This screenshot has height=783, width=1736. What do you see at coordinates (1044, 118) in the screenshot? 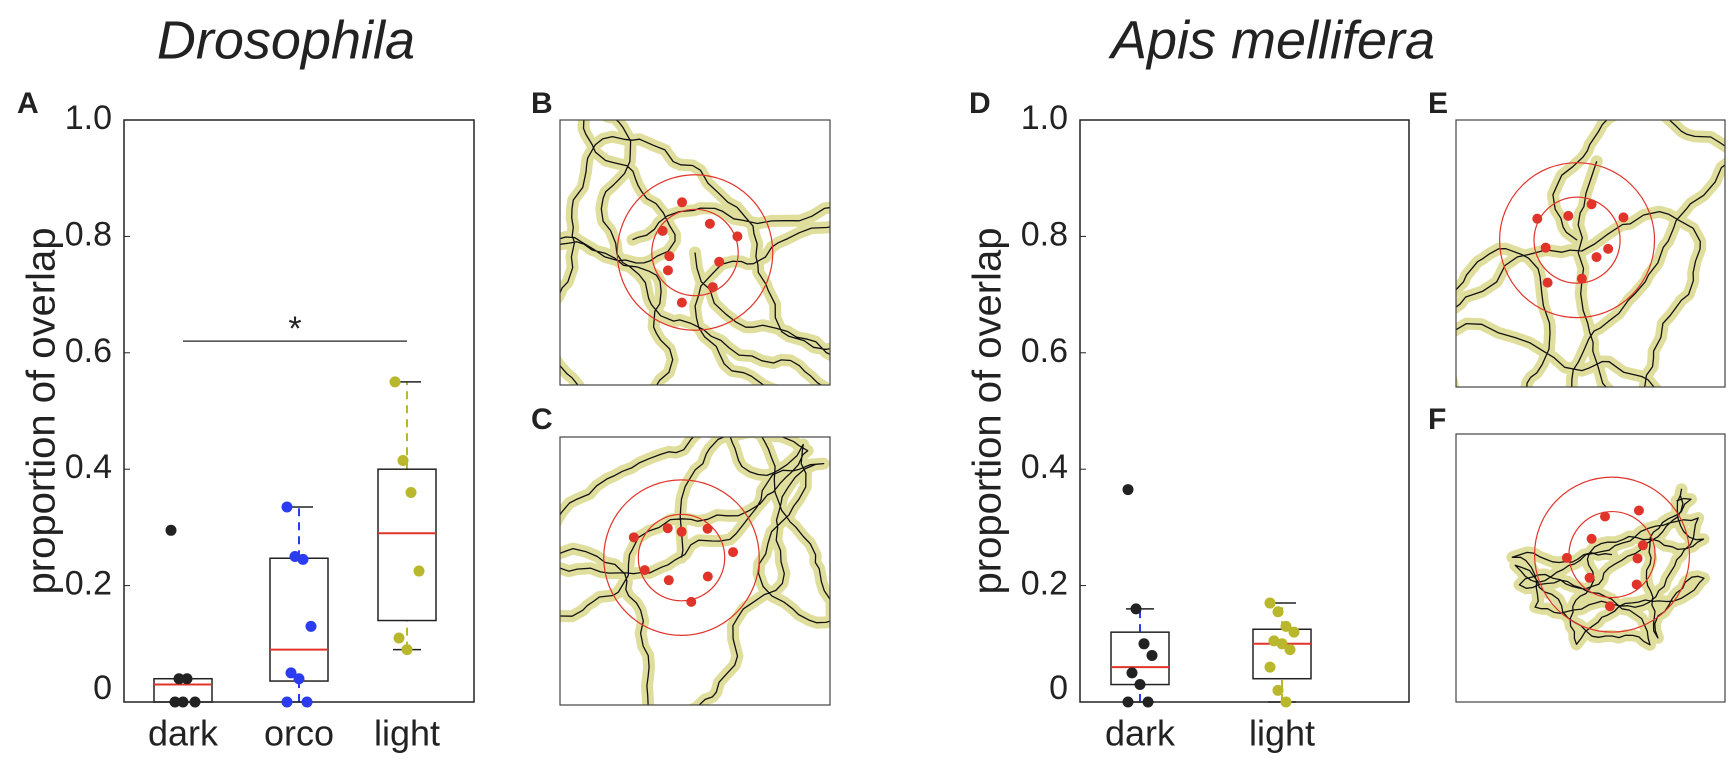
I see `y-tick-label: 1.0` at bounding box center [1044, 118].